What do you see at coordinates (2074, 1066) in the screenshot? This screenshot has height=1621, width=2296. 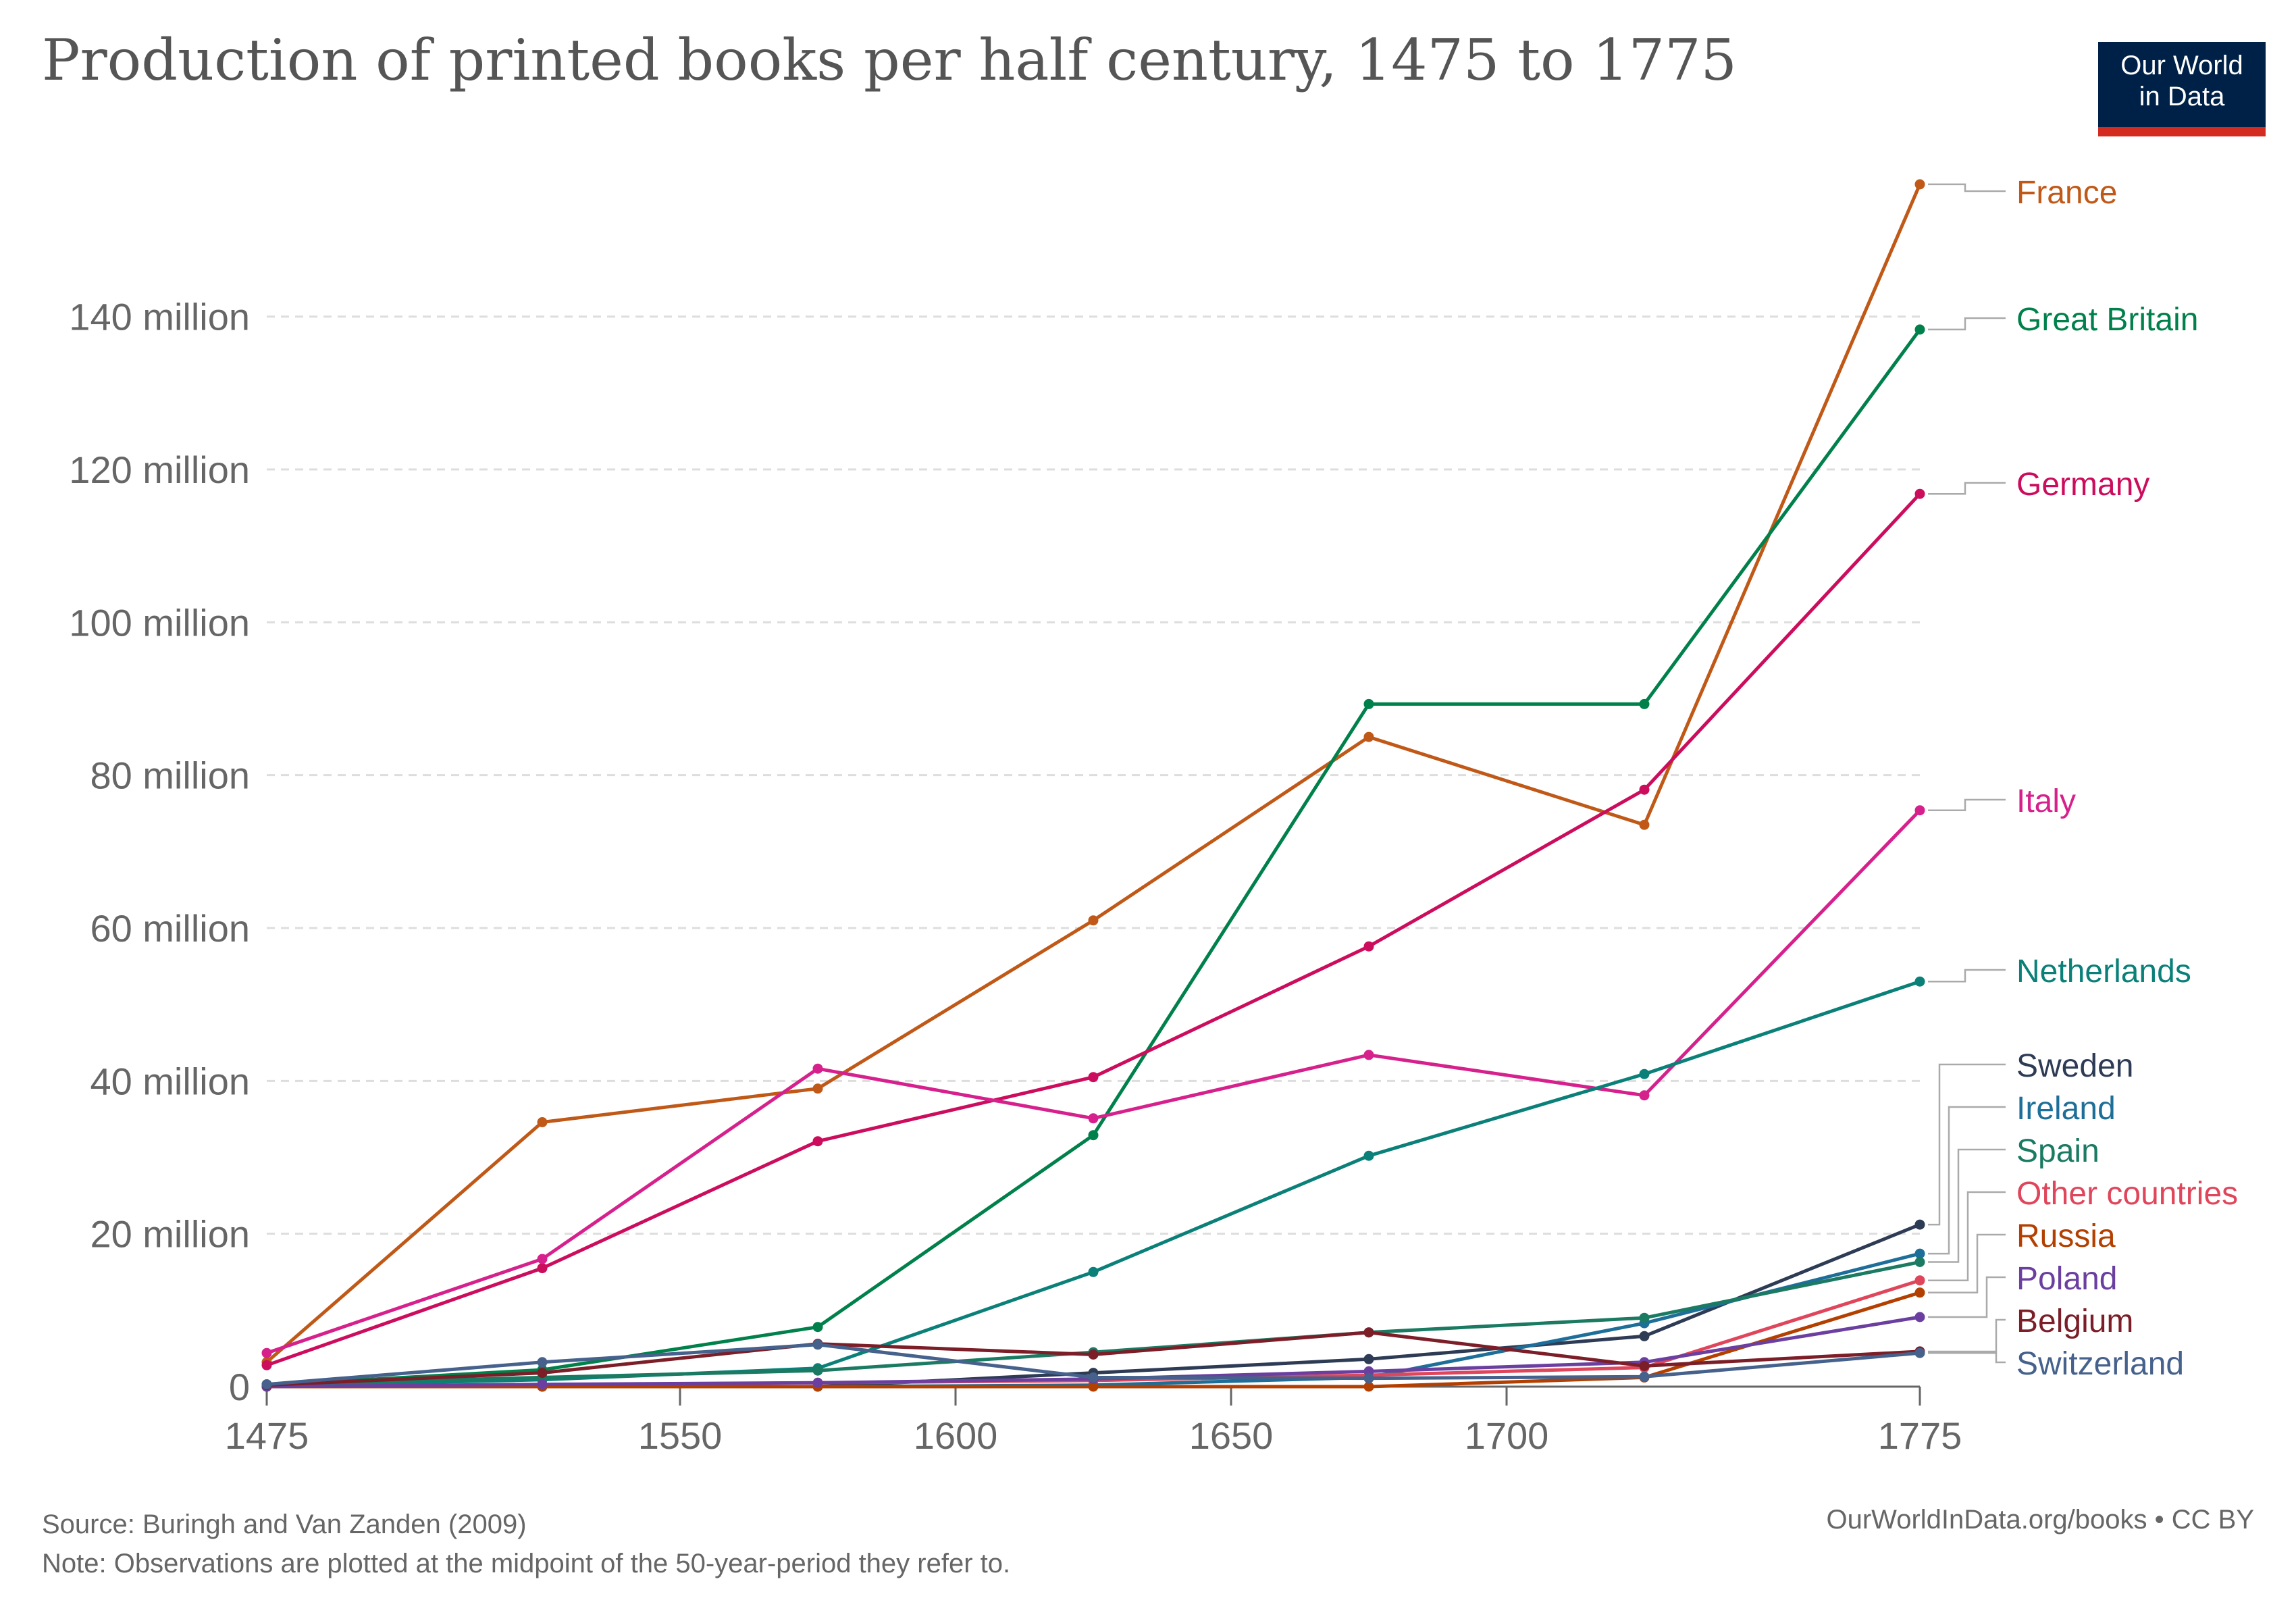 I see `series-label: Sweden` at bounding box center [2074, 1066].